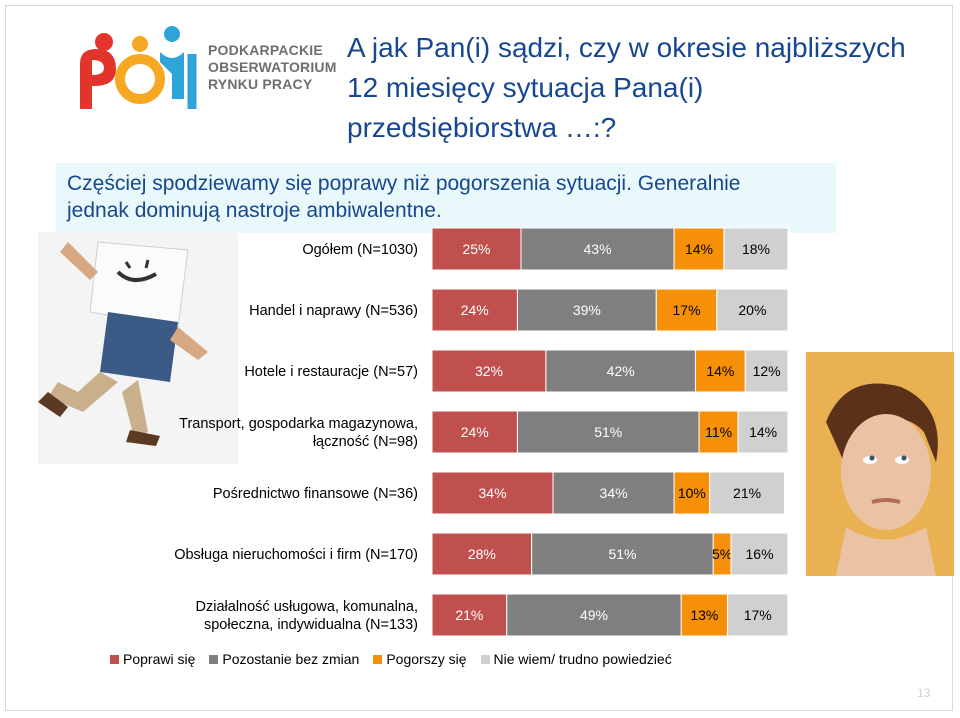  I want to click on data-label: 39%, so click(587, 310).